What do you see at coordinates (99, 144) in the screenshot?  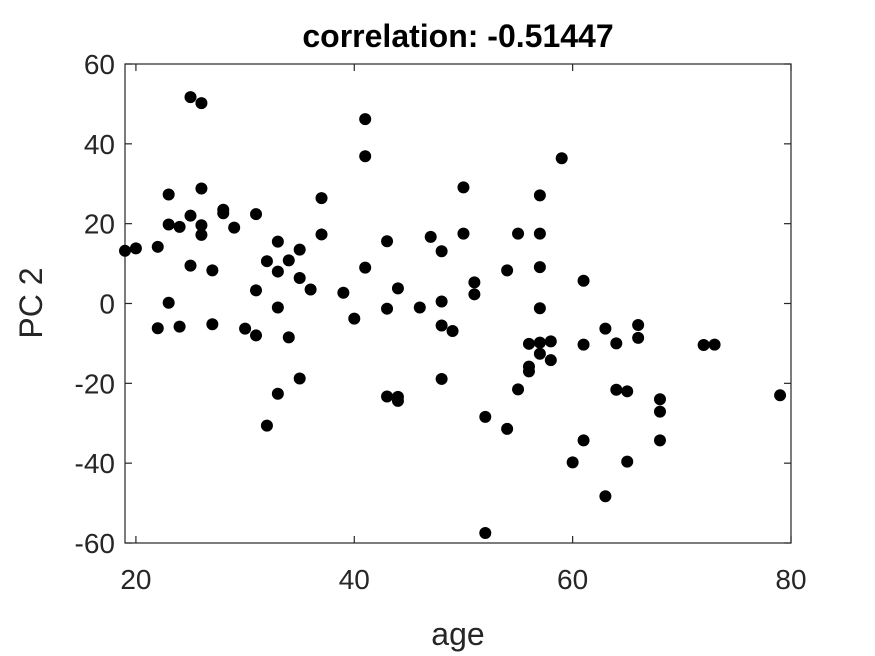 I see `y-tick-label: 40` at bounding box center [99, 144].